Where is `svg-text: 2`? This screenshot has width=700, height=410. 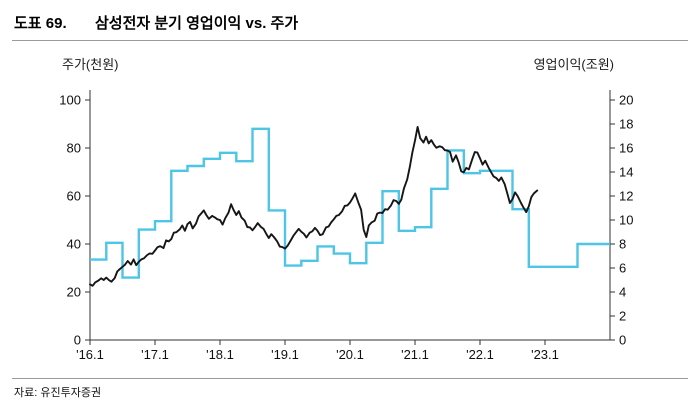
svg-text: 2 is located at coordinates (622, 316).